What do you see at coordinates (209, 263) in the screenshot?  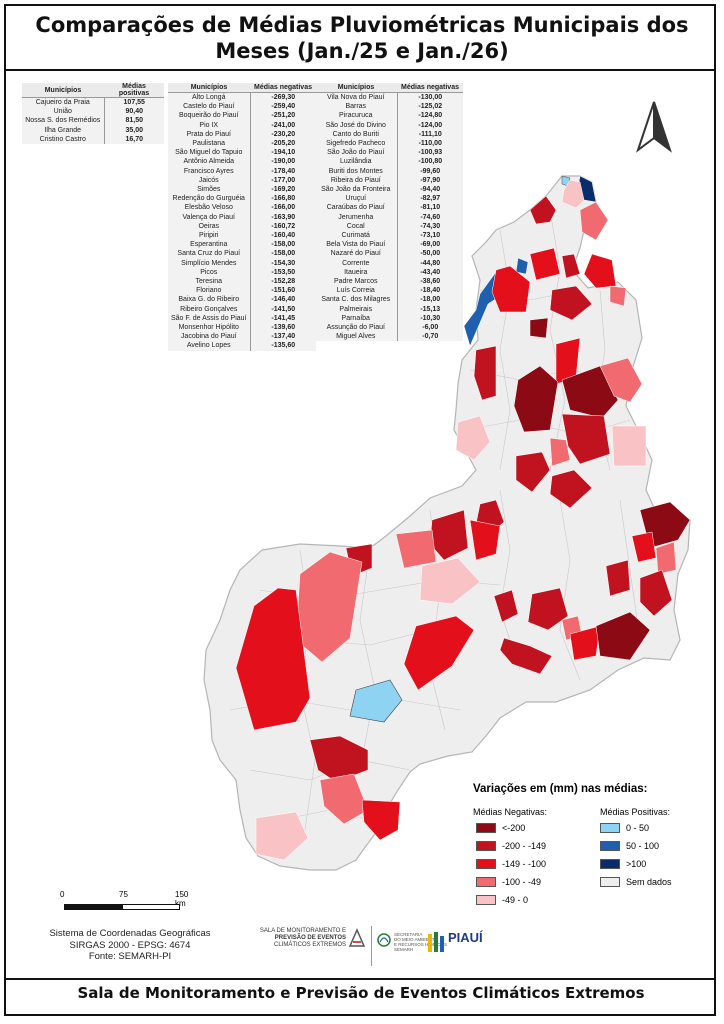 I see `municipio-name: Simplício Mendes` at bounding box center [209, 263].